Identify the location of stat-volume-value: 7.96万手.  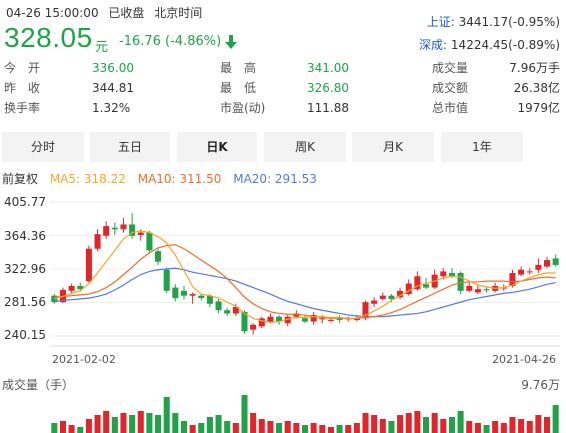
(534, 68).